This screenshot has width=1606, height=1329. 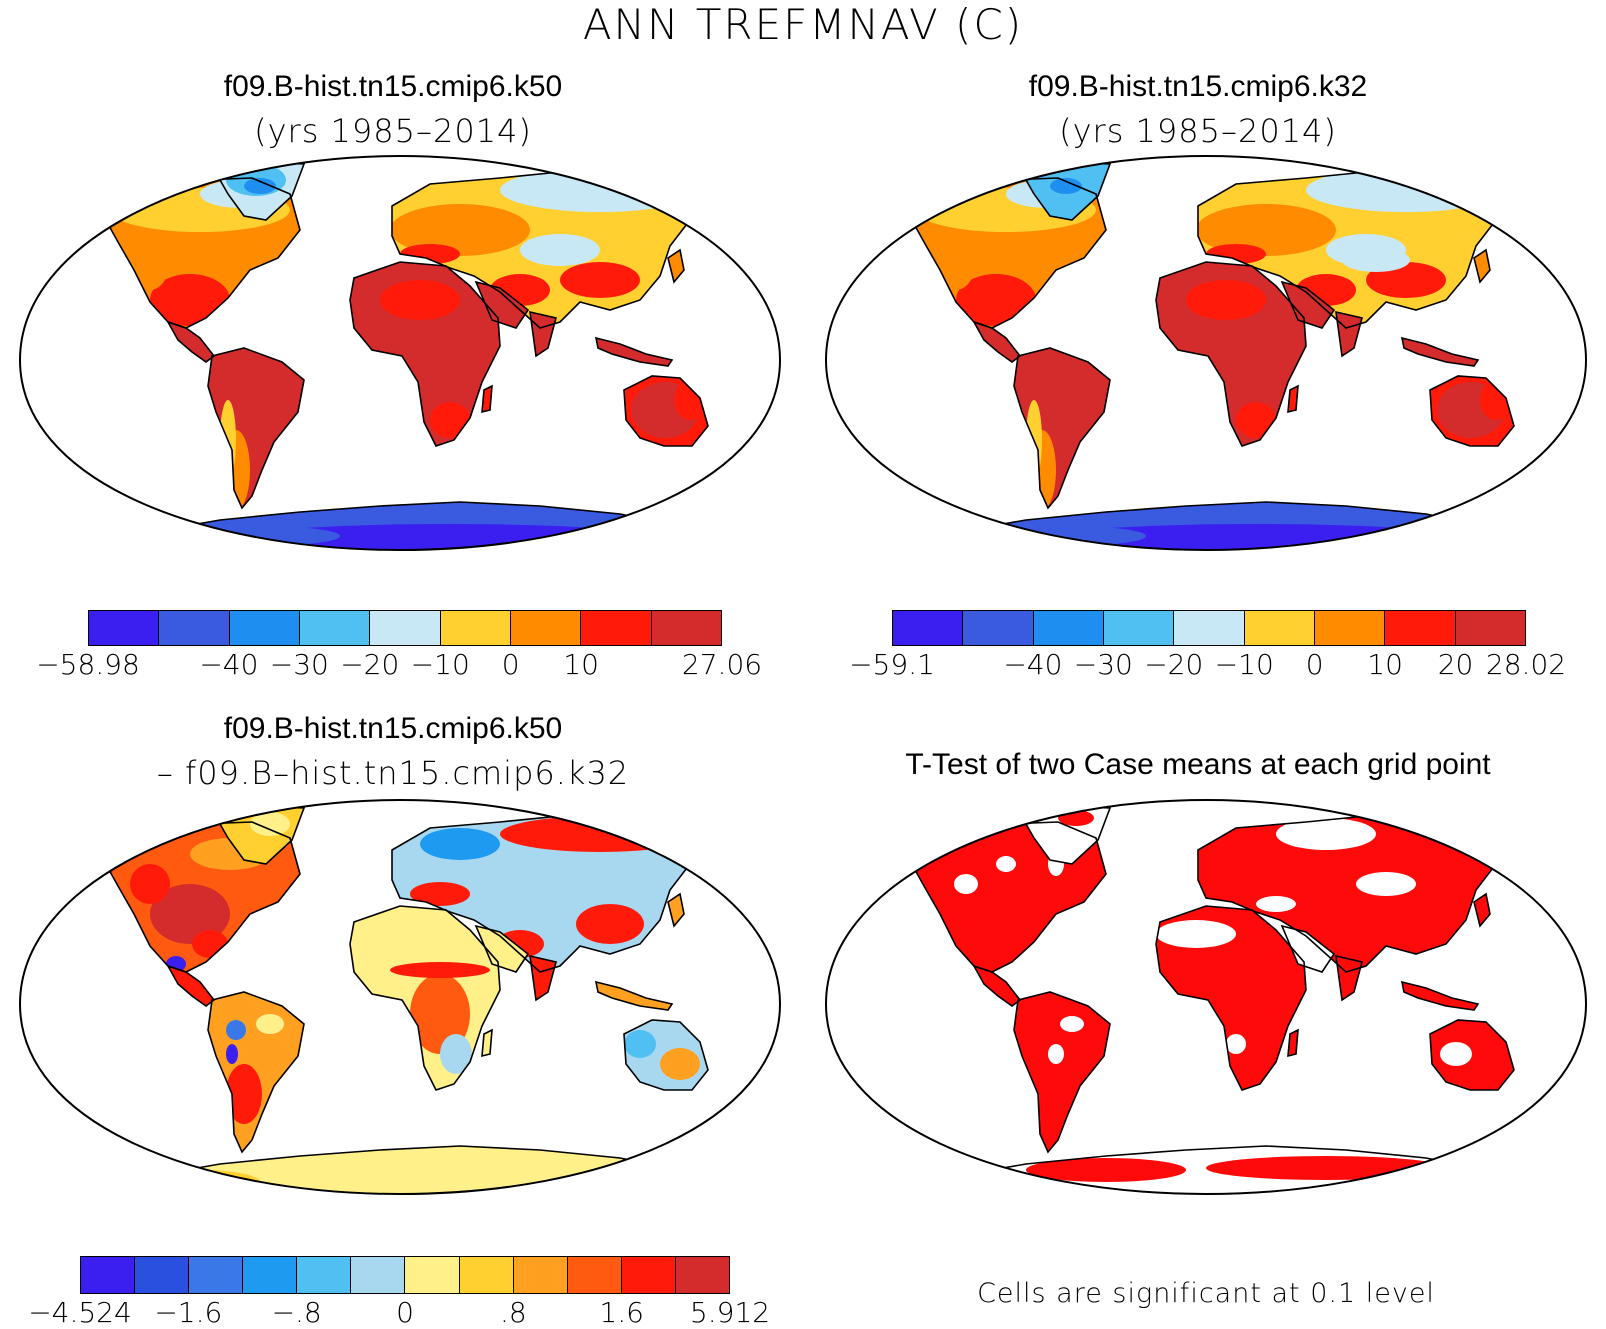 I want to click on map-ttest, so click(x=1206, y=997).